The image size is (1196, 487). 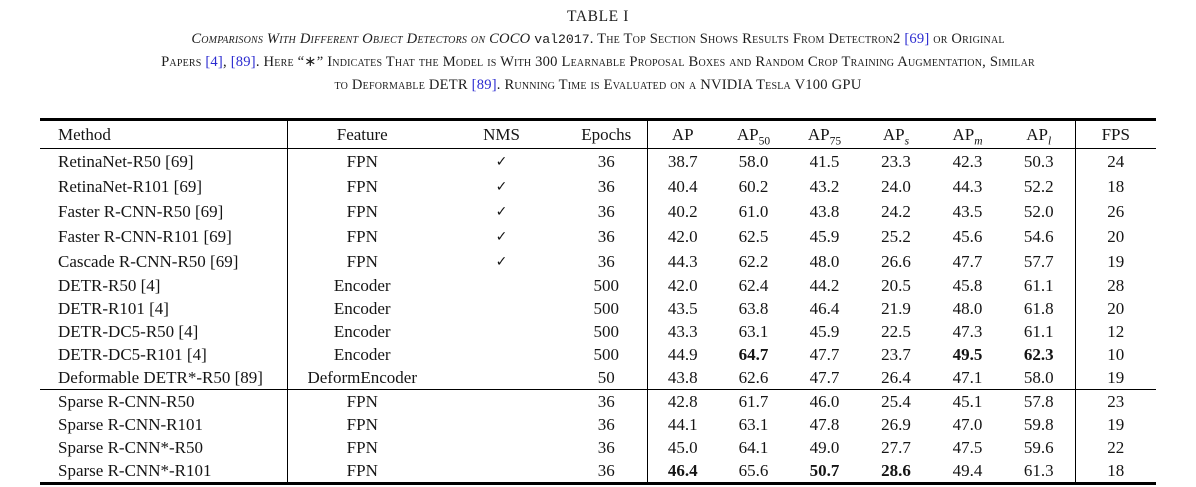 I want to click on cell-apl: 59.6, so click(x=1039, y=447).